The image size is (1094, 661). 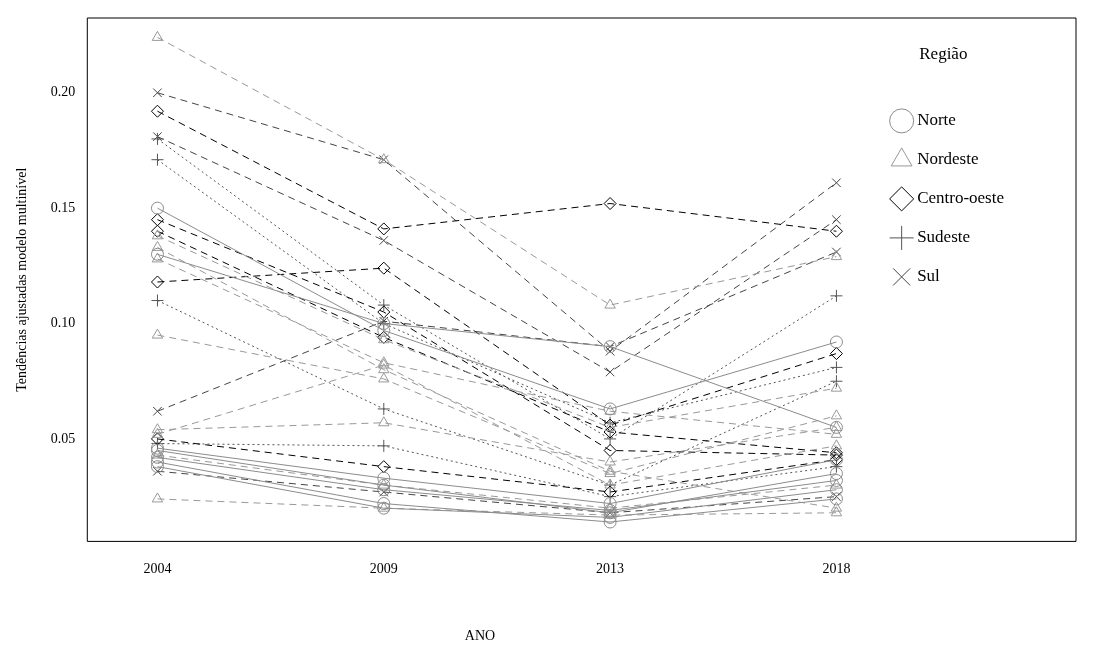 What do you see at coordinates (936, 120) in the screenshot?
I see `legend-label: Norte` at bounding box center [936, 120].